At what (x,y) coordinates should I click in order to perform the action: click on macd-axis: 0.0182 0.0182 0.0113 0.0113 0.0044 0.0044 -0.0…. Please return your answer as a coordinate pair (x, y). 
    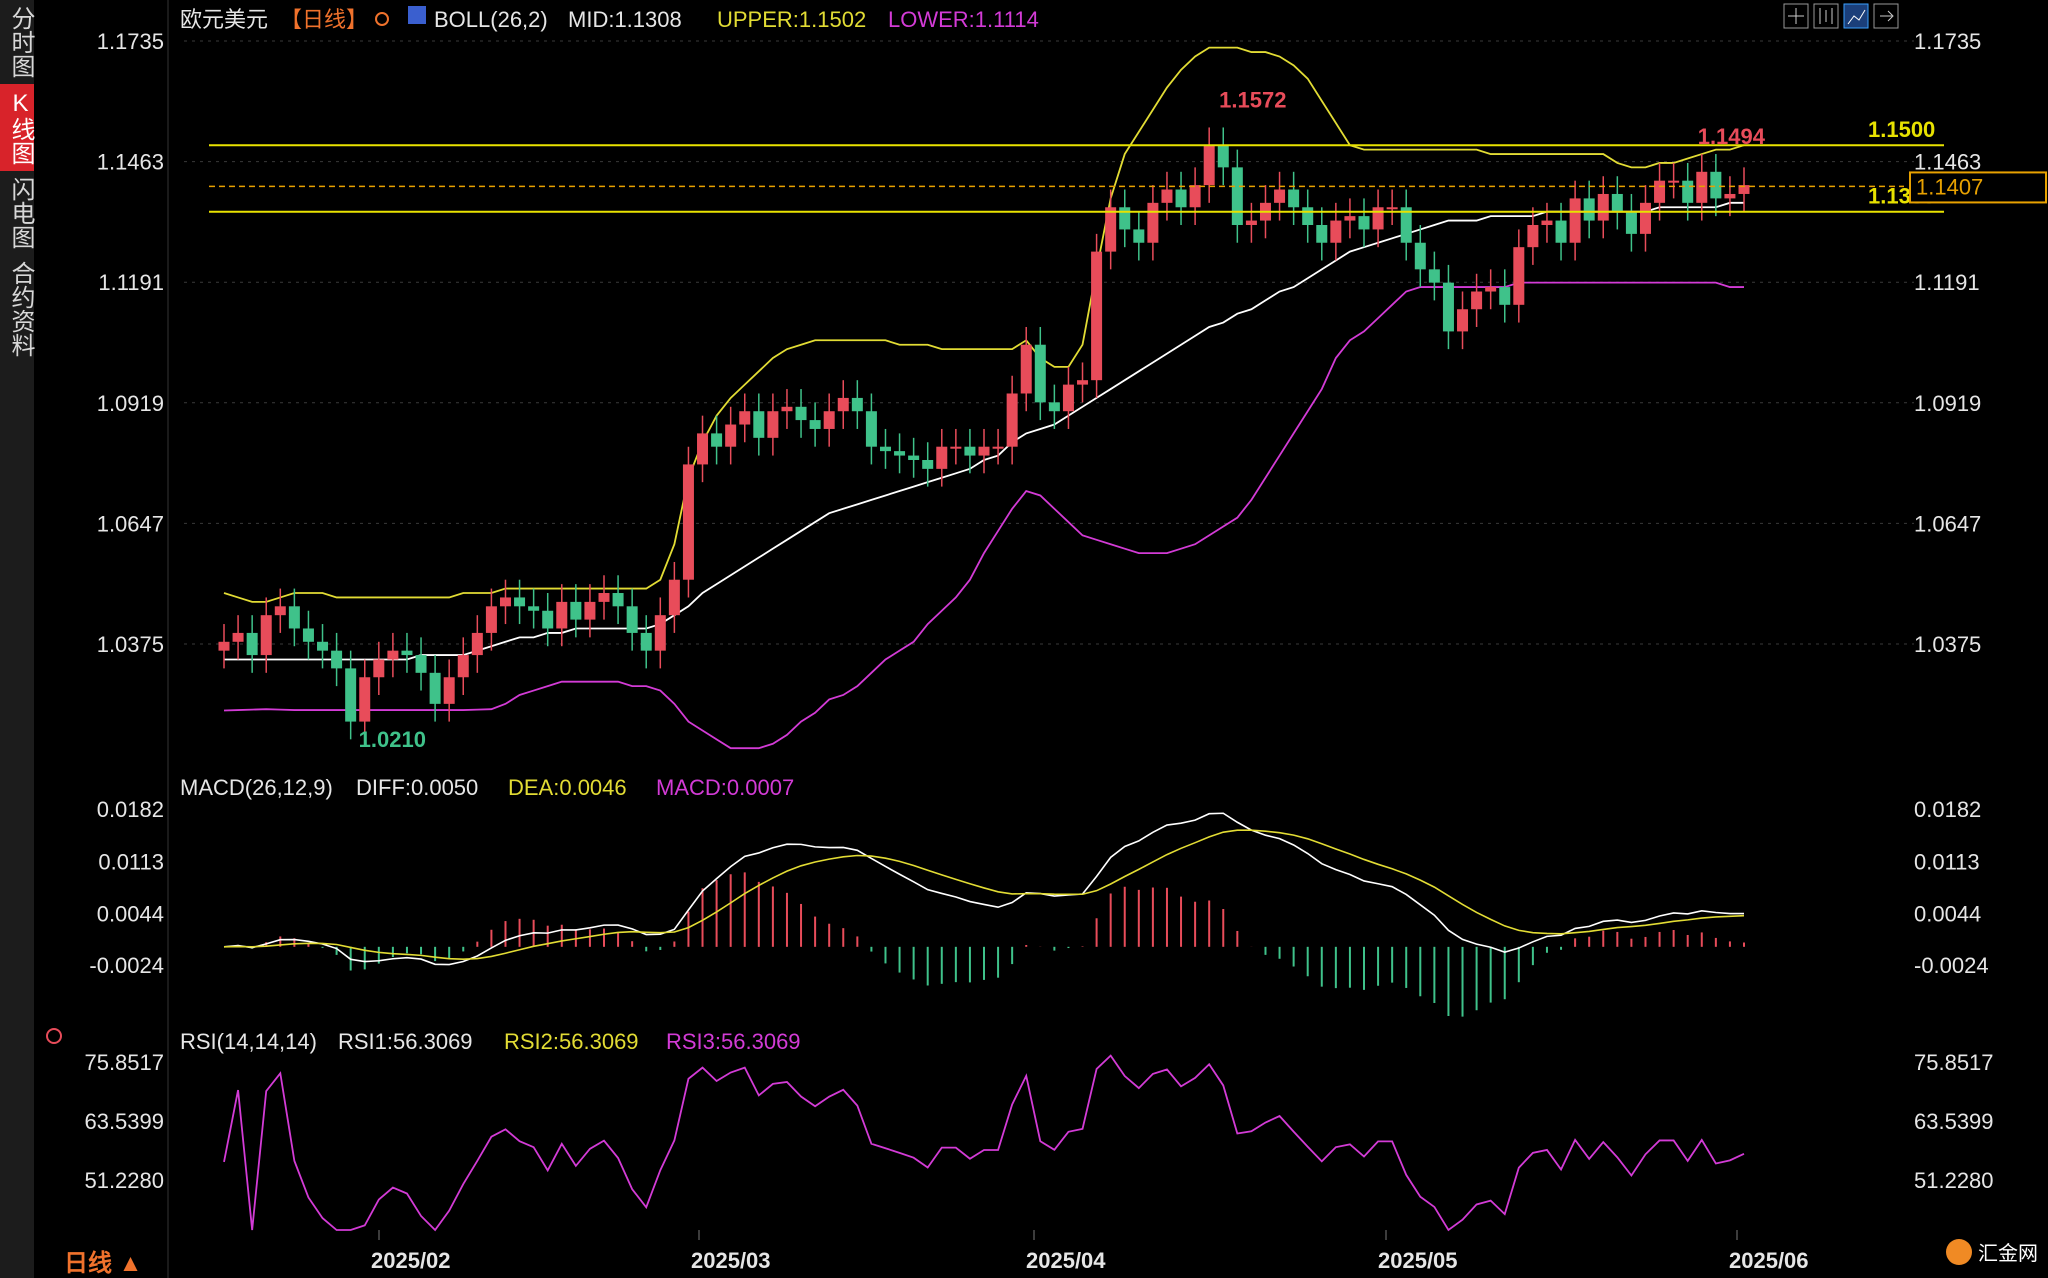
    Looking at the image, I should click on (1038, 887).